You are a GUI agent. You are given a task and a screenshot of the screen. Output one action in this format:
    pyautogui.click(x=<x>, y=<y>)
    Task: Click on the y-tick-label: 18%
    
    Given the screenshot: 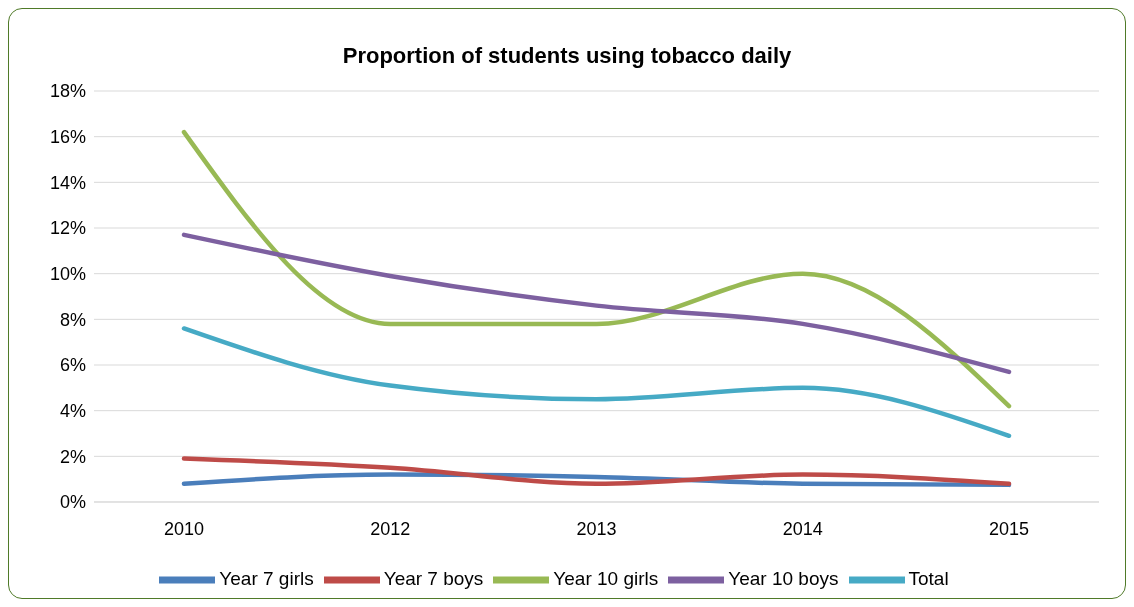 What is the action you would take?
    pyautogui.click(x=67, y=91)
    